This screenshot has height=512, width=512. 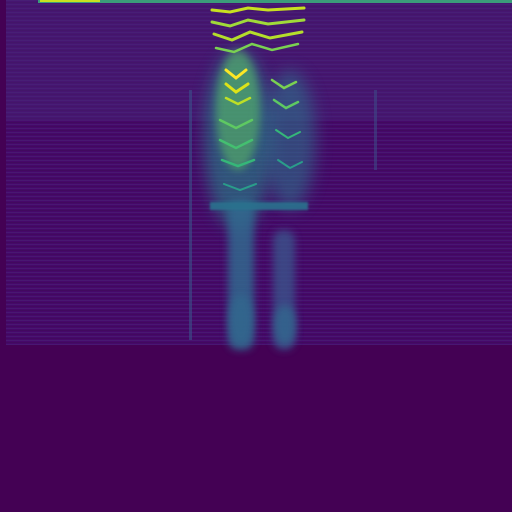 I want to click on event-core, so click(x=238, y=110).